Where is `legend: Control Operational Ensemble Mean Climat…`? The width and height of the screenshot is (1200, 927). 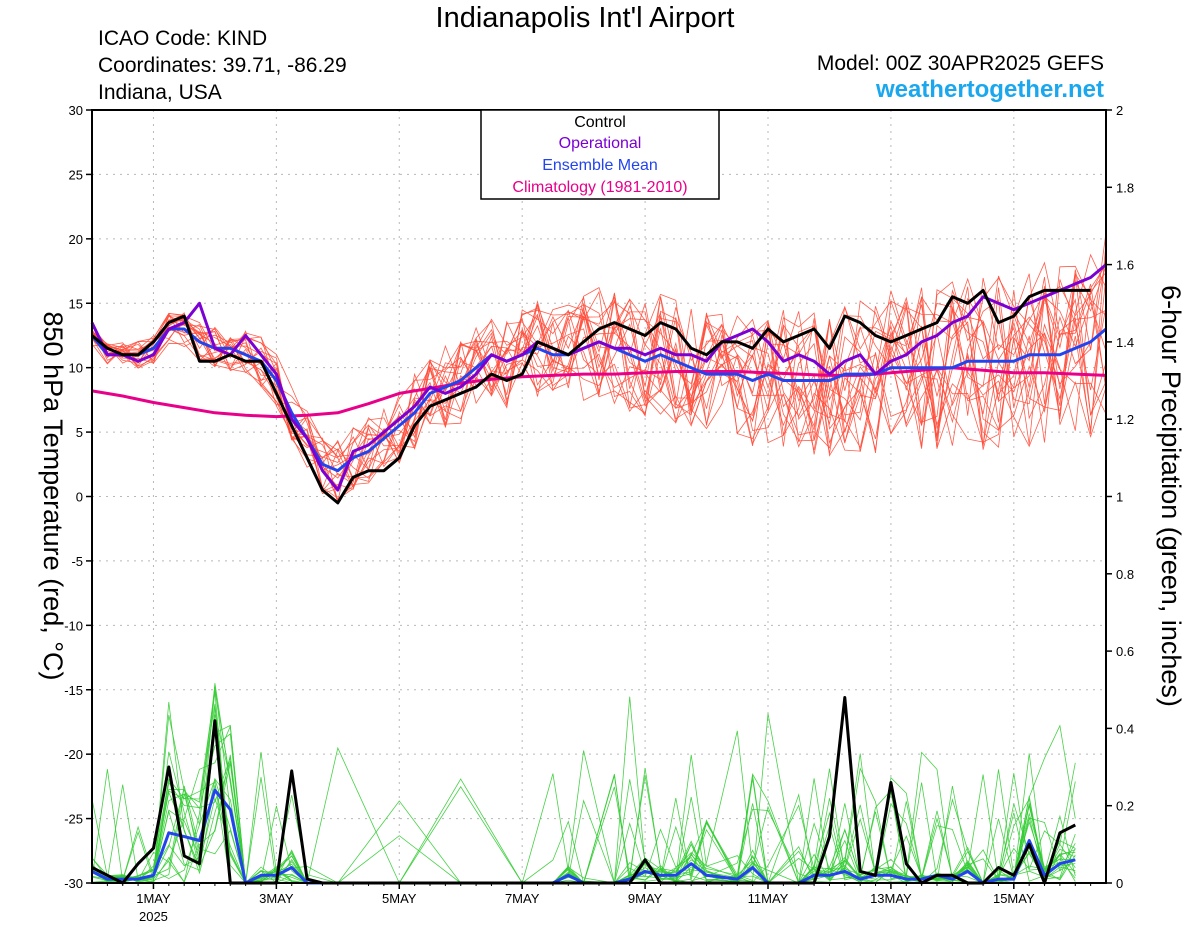
legend: Control Operational Ensemble Mean Climat… is located at coordinates (600, 154).